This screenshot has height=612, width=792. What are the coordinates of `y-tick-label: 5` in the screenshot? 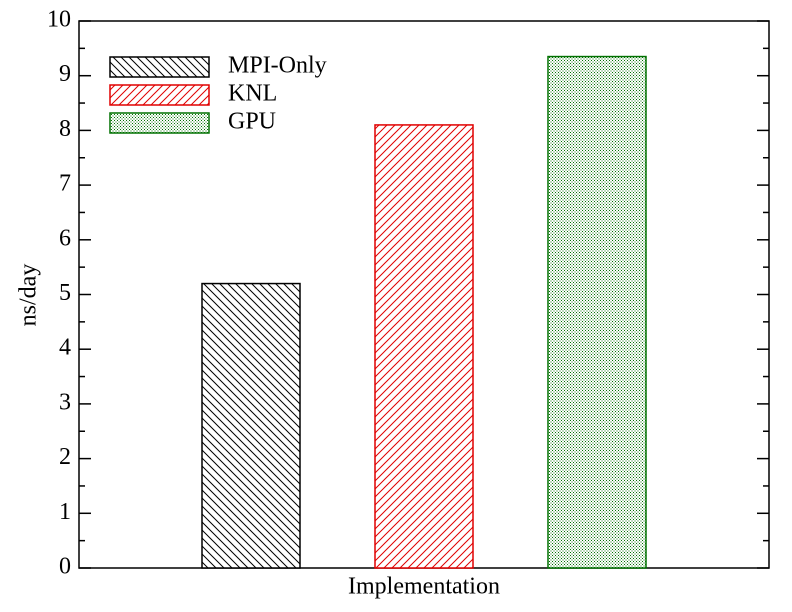 It's located at (65, 293).